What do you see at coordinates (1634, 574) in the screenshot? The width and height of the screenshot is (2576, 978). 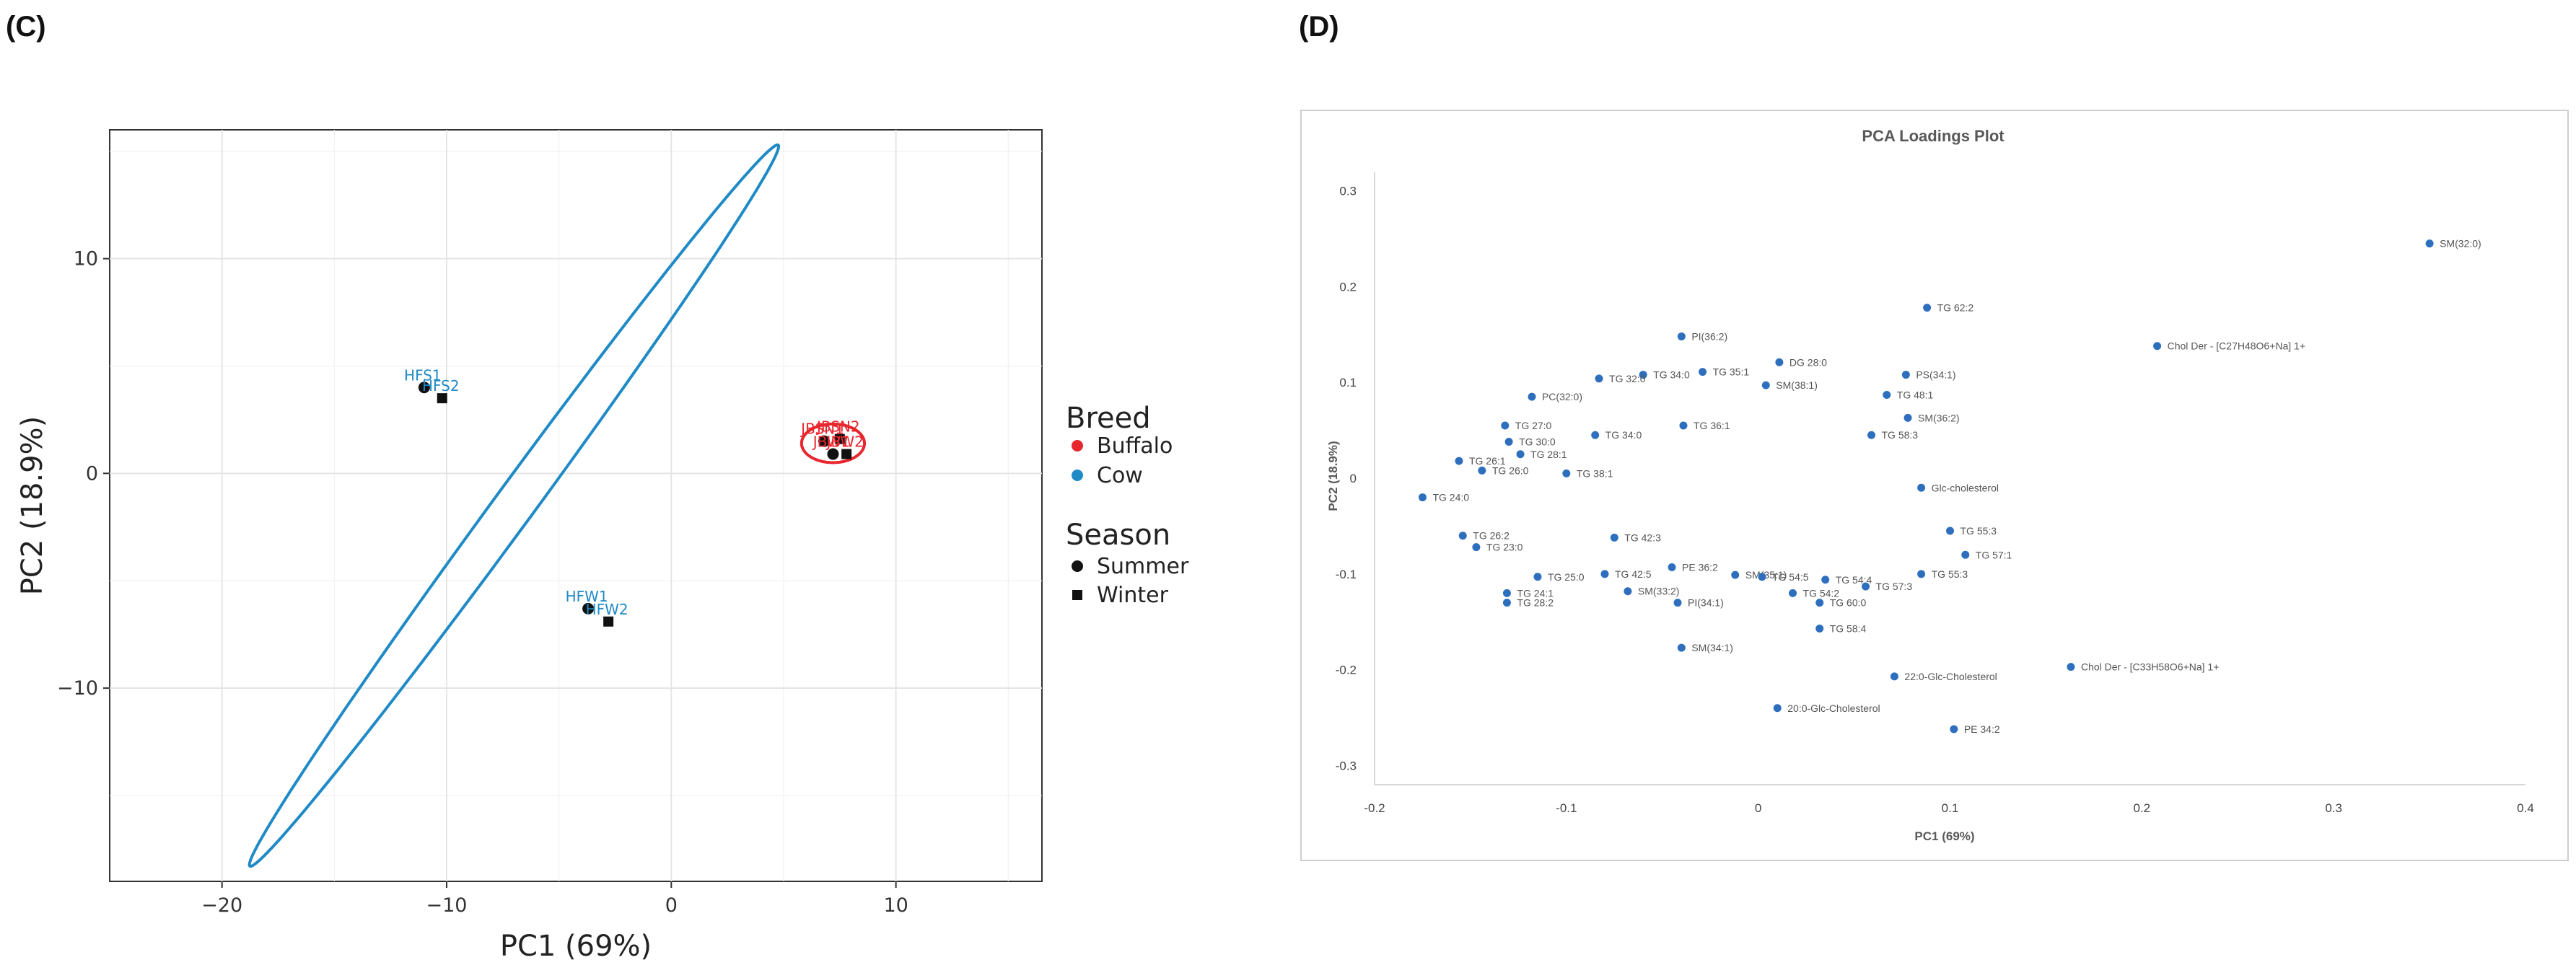 I see `loading-label: TG 42:5` at bounding box center [1634, 574].